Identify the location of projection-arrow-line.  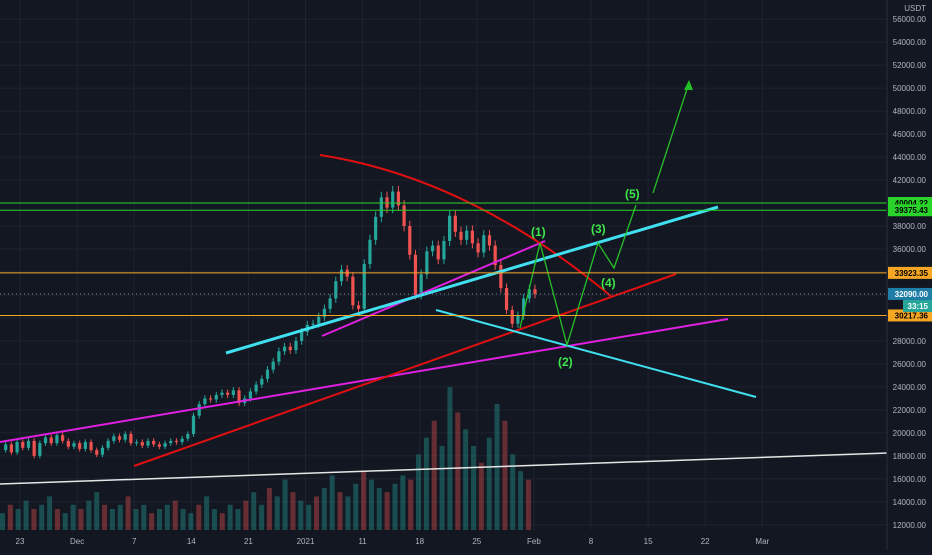
(671, 138).